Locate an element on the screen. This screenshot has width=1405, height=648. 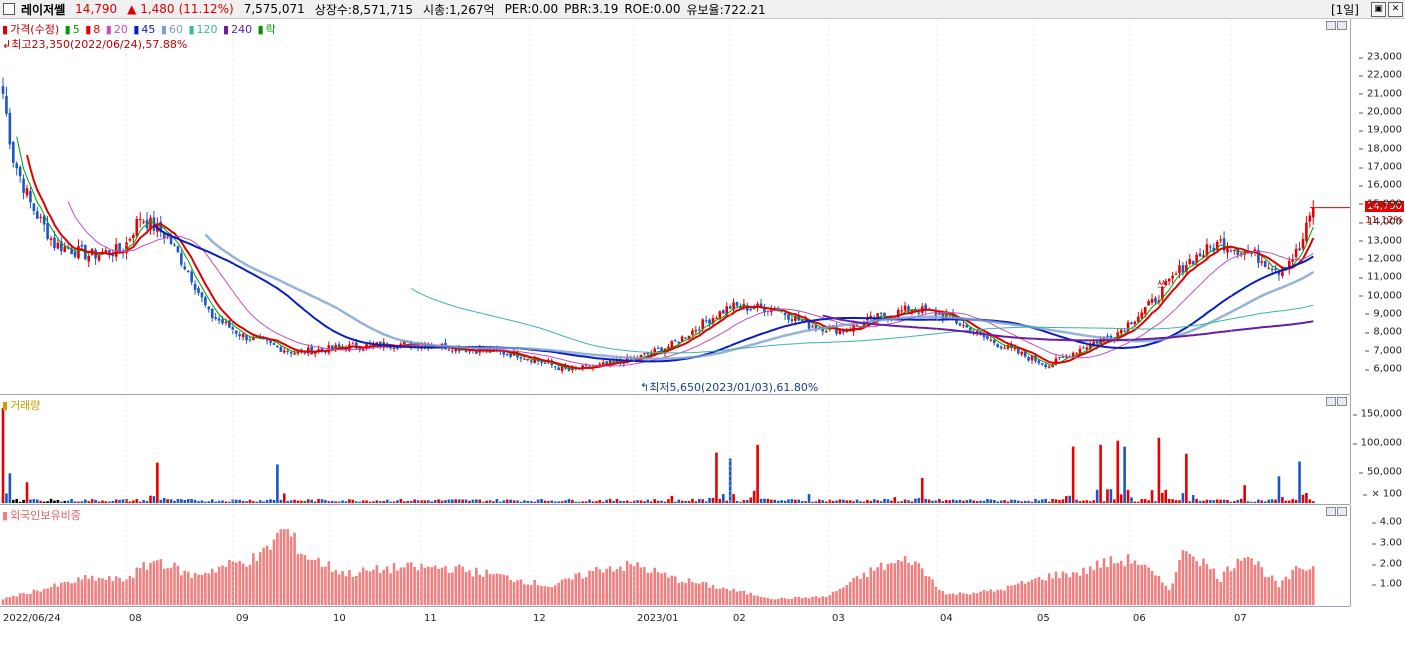
x-axis-label: 09 is located at coordinates (242, 618).